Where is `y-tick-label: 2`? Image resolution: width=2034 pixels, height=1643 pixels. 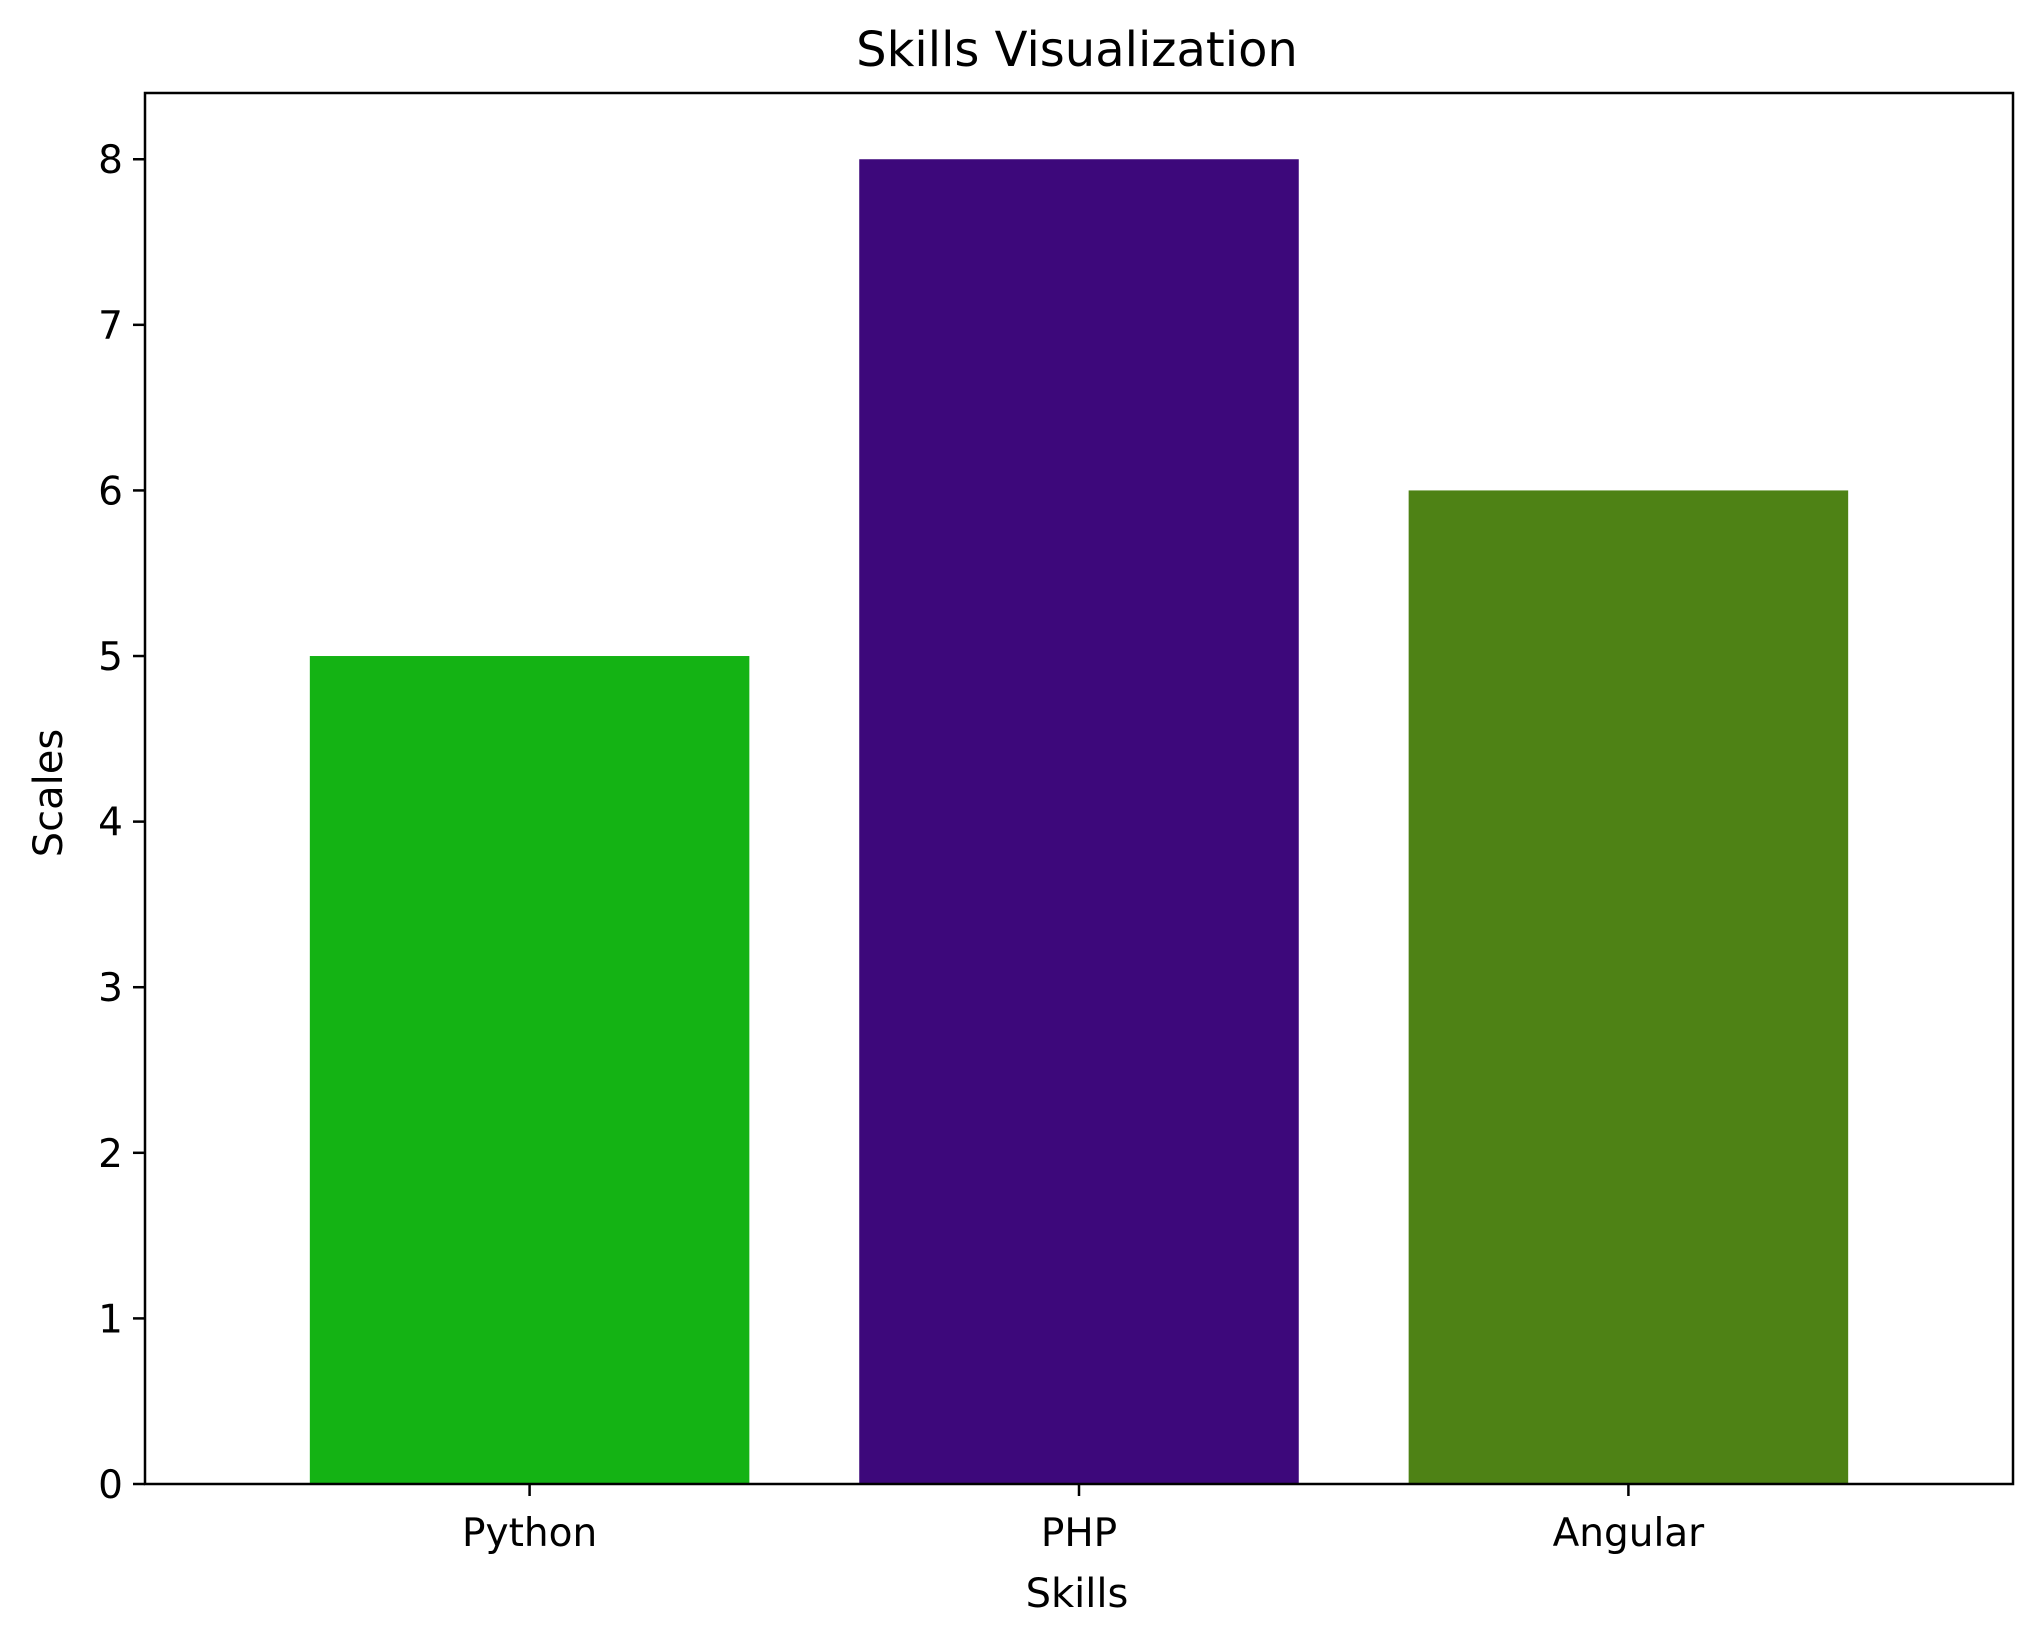
y-tick-label: 2 is located at coordinates (110, 1154).